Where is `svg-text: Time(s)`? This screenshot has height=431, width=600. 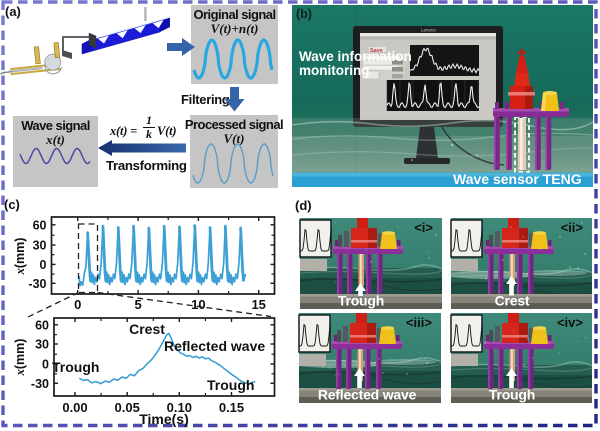 svg-text: Time(s) is located at coordinates (164, 419).